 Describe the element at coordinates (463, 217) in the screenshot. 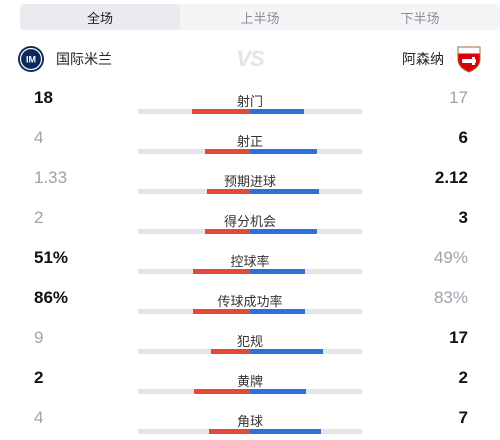

I see `away-stat-value: 3` at that location.